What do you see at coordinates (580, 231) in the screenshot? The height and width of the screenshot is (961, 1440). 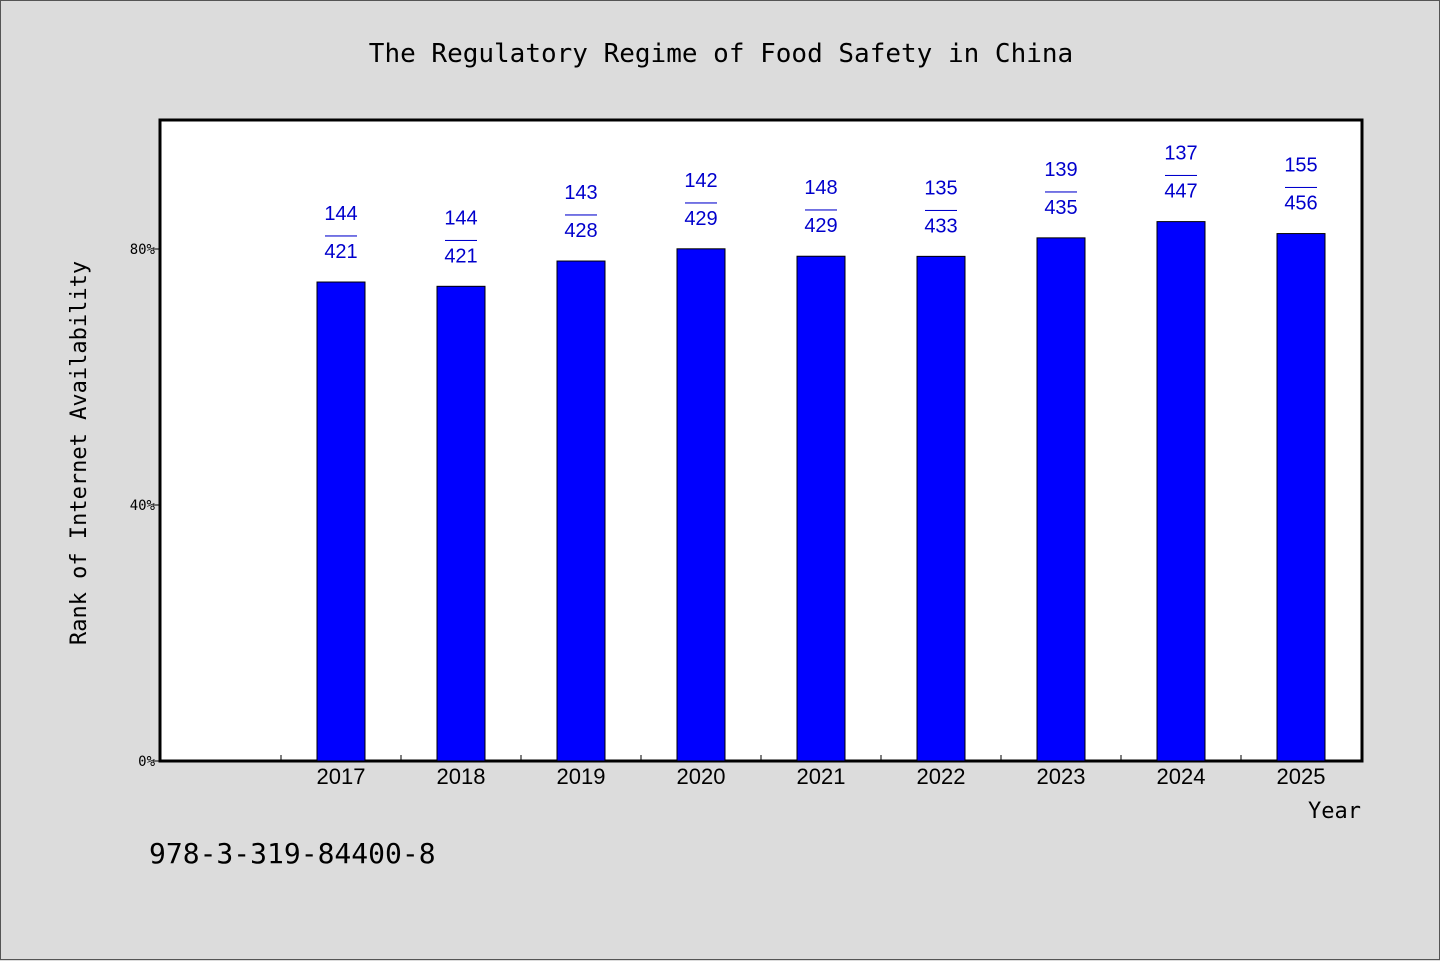 I see `data-label-bottom: 428` at bounding box center [580, 231].